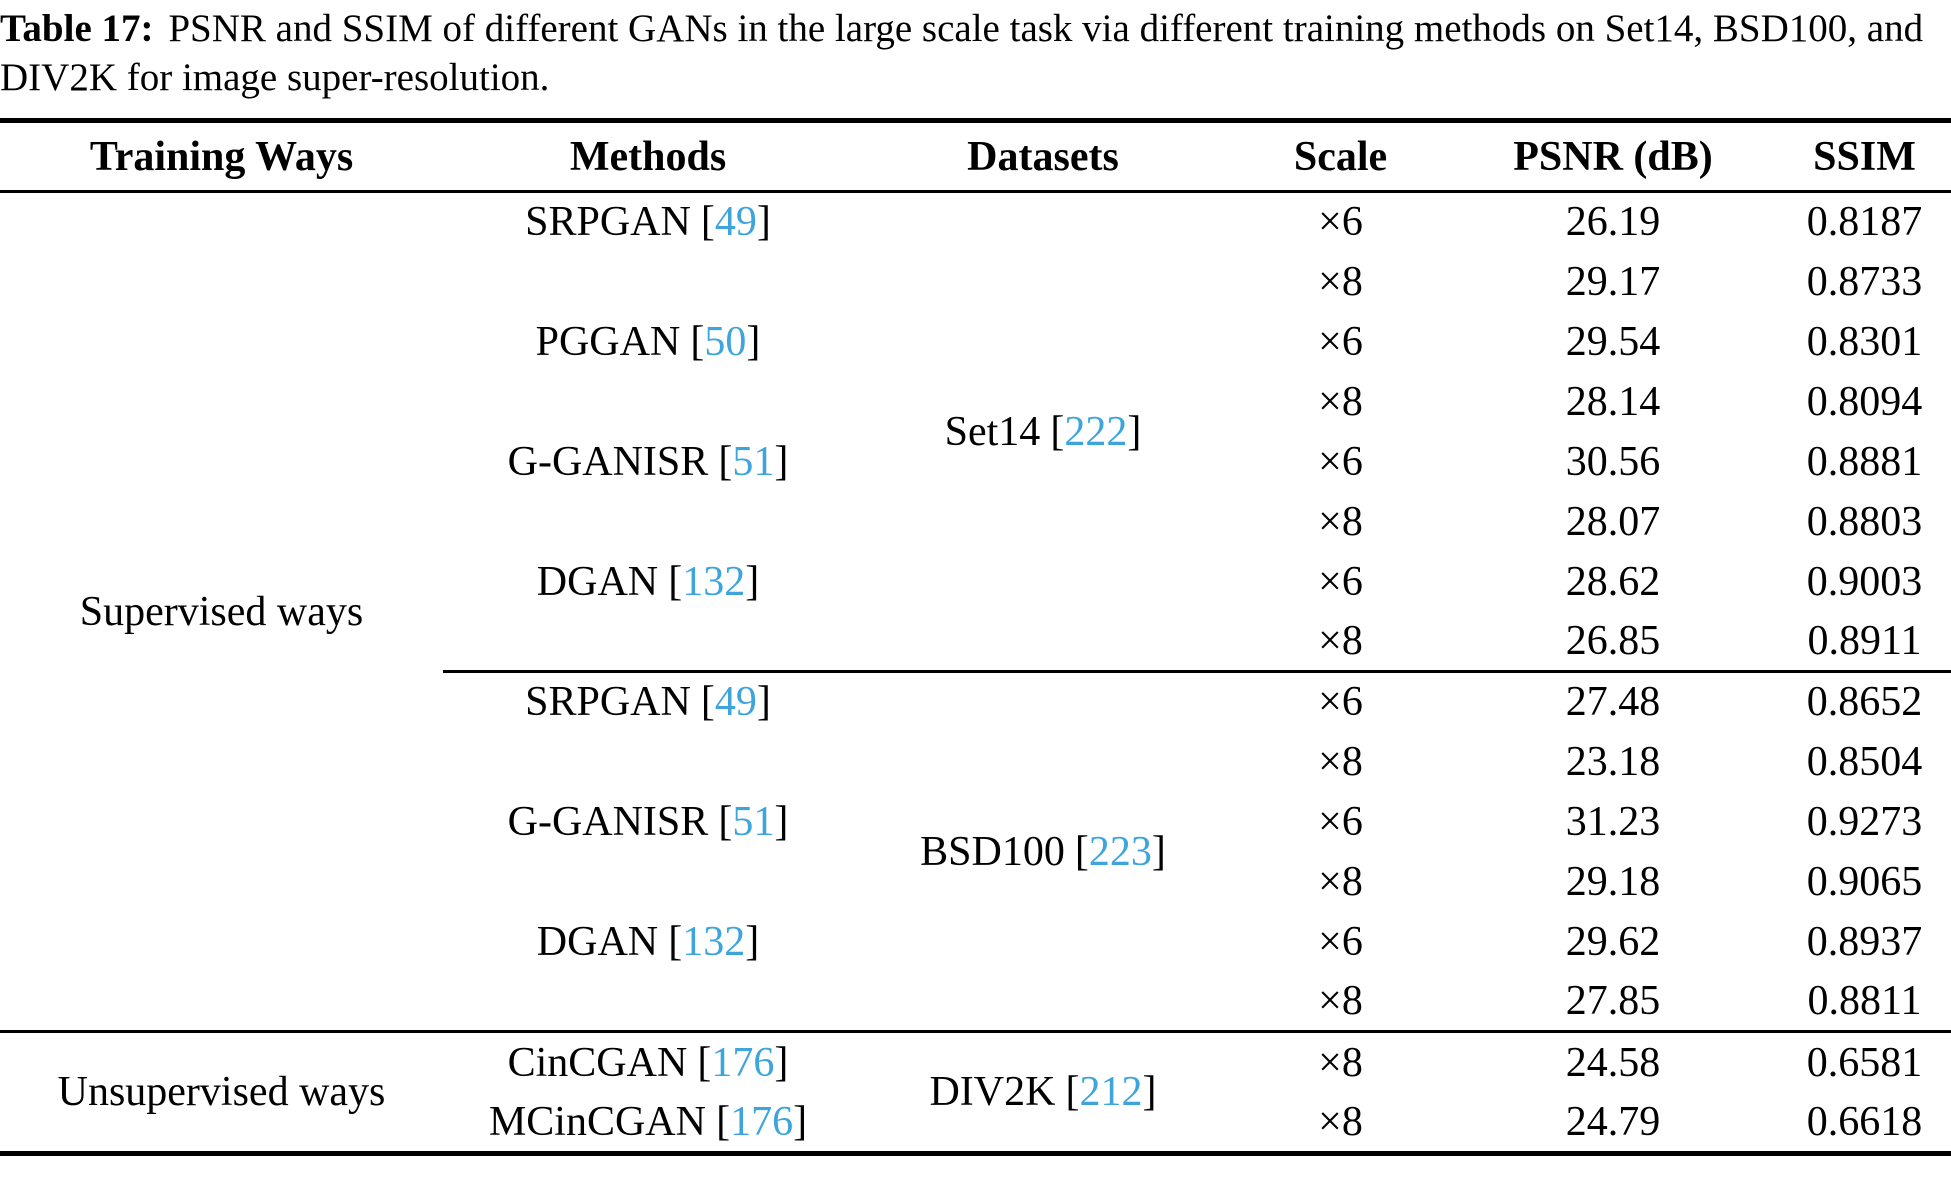 The height and width of the screenshot is (1186, 1951). I want to click on citation-number: 222, so click(1096, 431).